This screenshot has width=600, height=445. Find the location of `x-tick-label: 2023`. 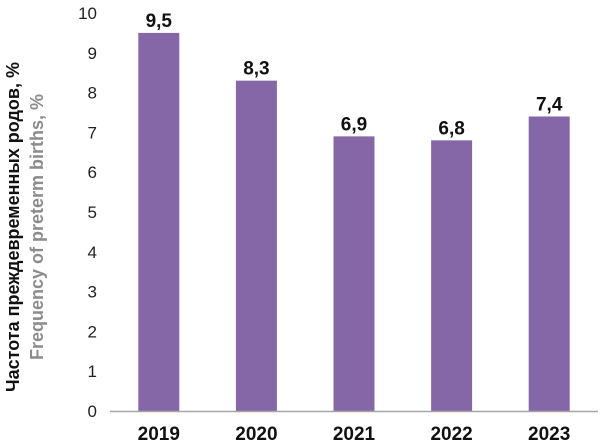

x-tick-label: 2023 is located at coordinates (549, 434).